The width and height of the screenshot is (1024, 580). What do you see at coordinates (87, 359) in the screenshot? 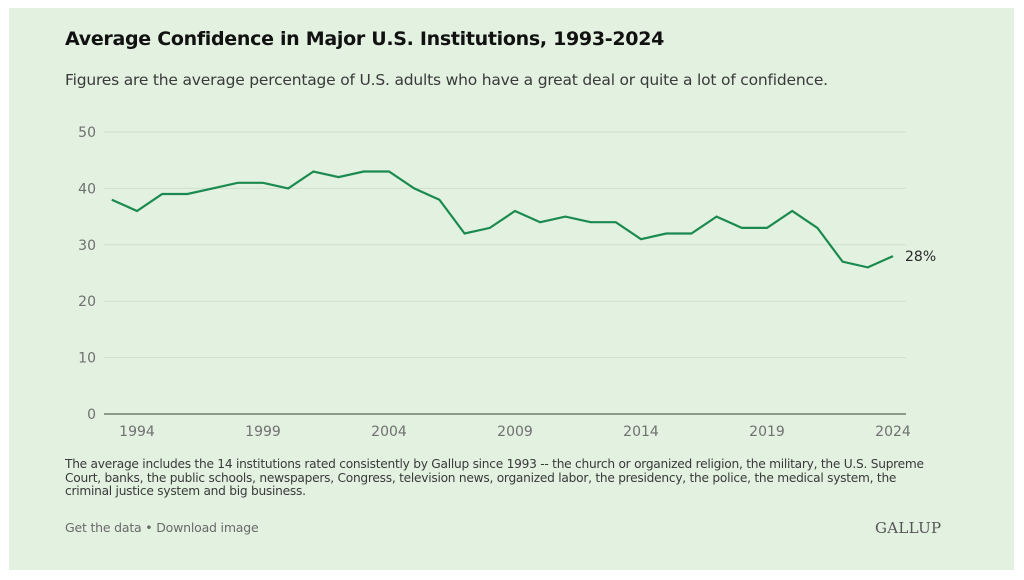
I see `y-tick-label: 10` at bounding box center [87, 359].